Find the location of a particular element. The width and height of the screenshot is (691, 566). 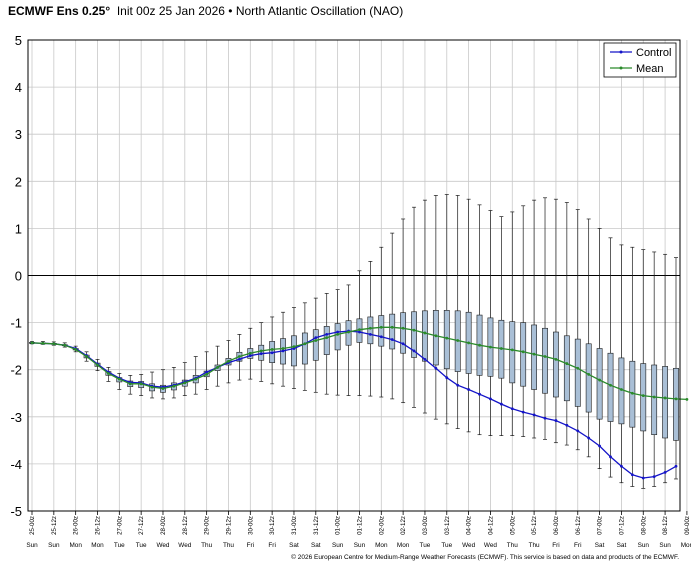

x-tick-label: 31-00z is located at coordinates (294, 525).